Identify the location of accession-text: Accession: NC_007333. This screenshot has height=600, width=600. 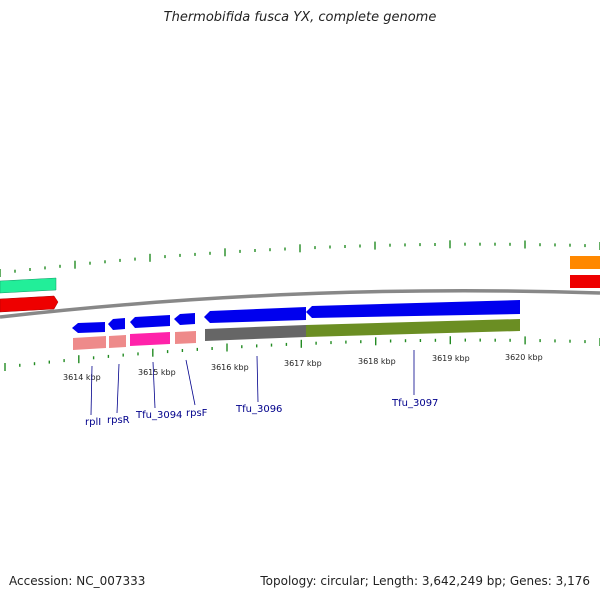
(77, 581).